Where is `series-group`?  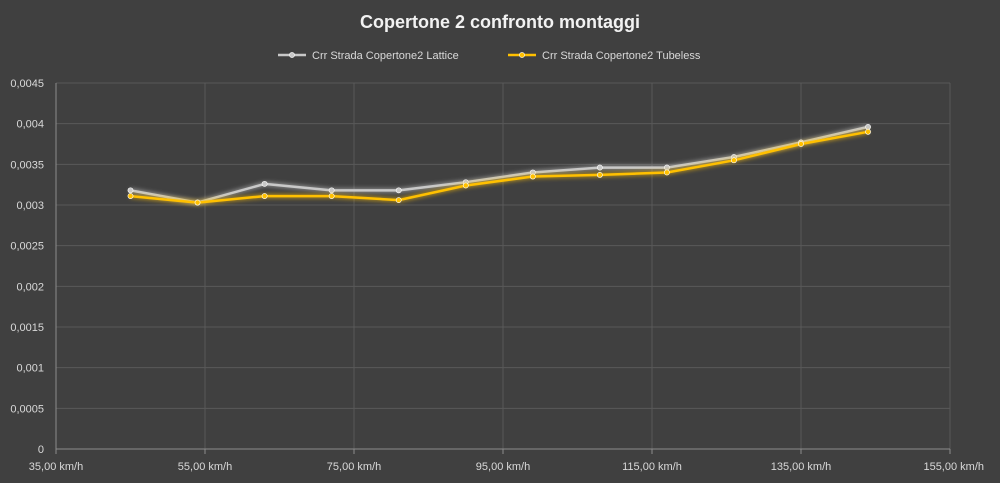
series-group is located at coordinates (499, 165).